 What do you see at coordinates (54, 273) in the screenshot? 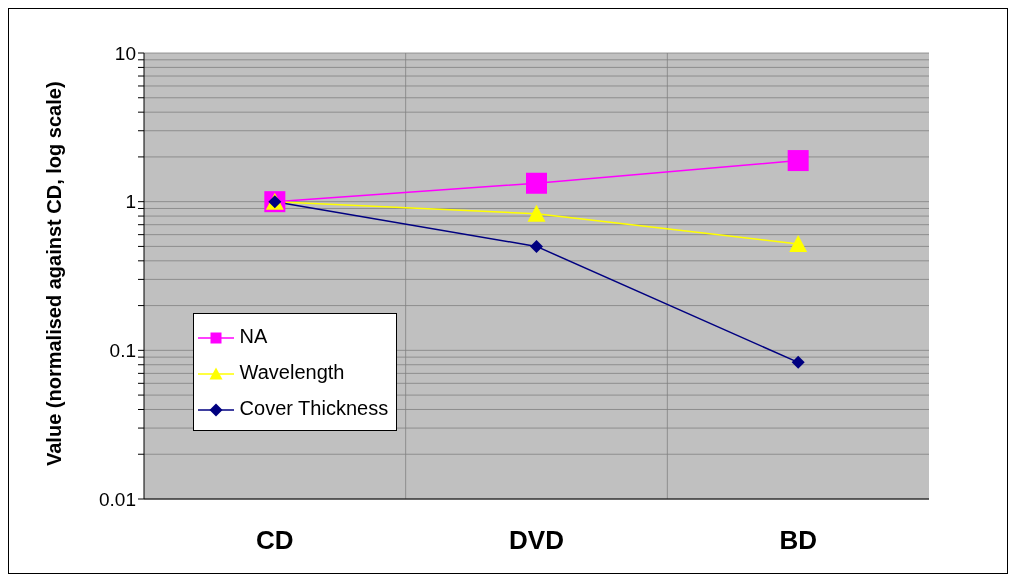
I see `y-axis-title: Value (normalised against CD, log scale)` at bounding box center [54, 273].